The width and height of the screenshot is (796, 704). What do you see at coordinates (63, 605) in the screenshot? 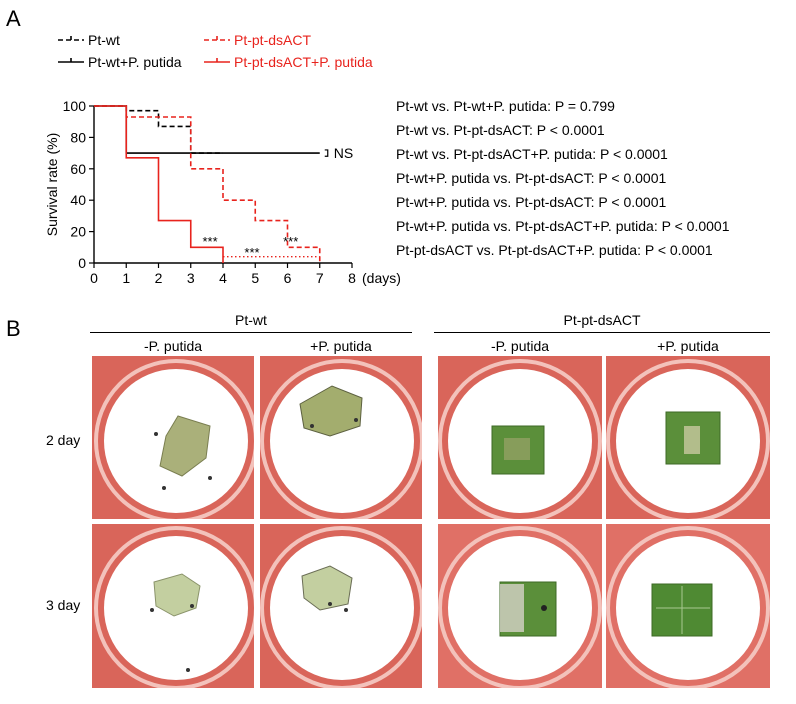
I see `row-header-3-day: 3 day` at bounding box center [63, 605].